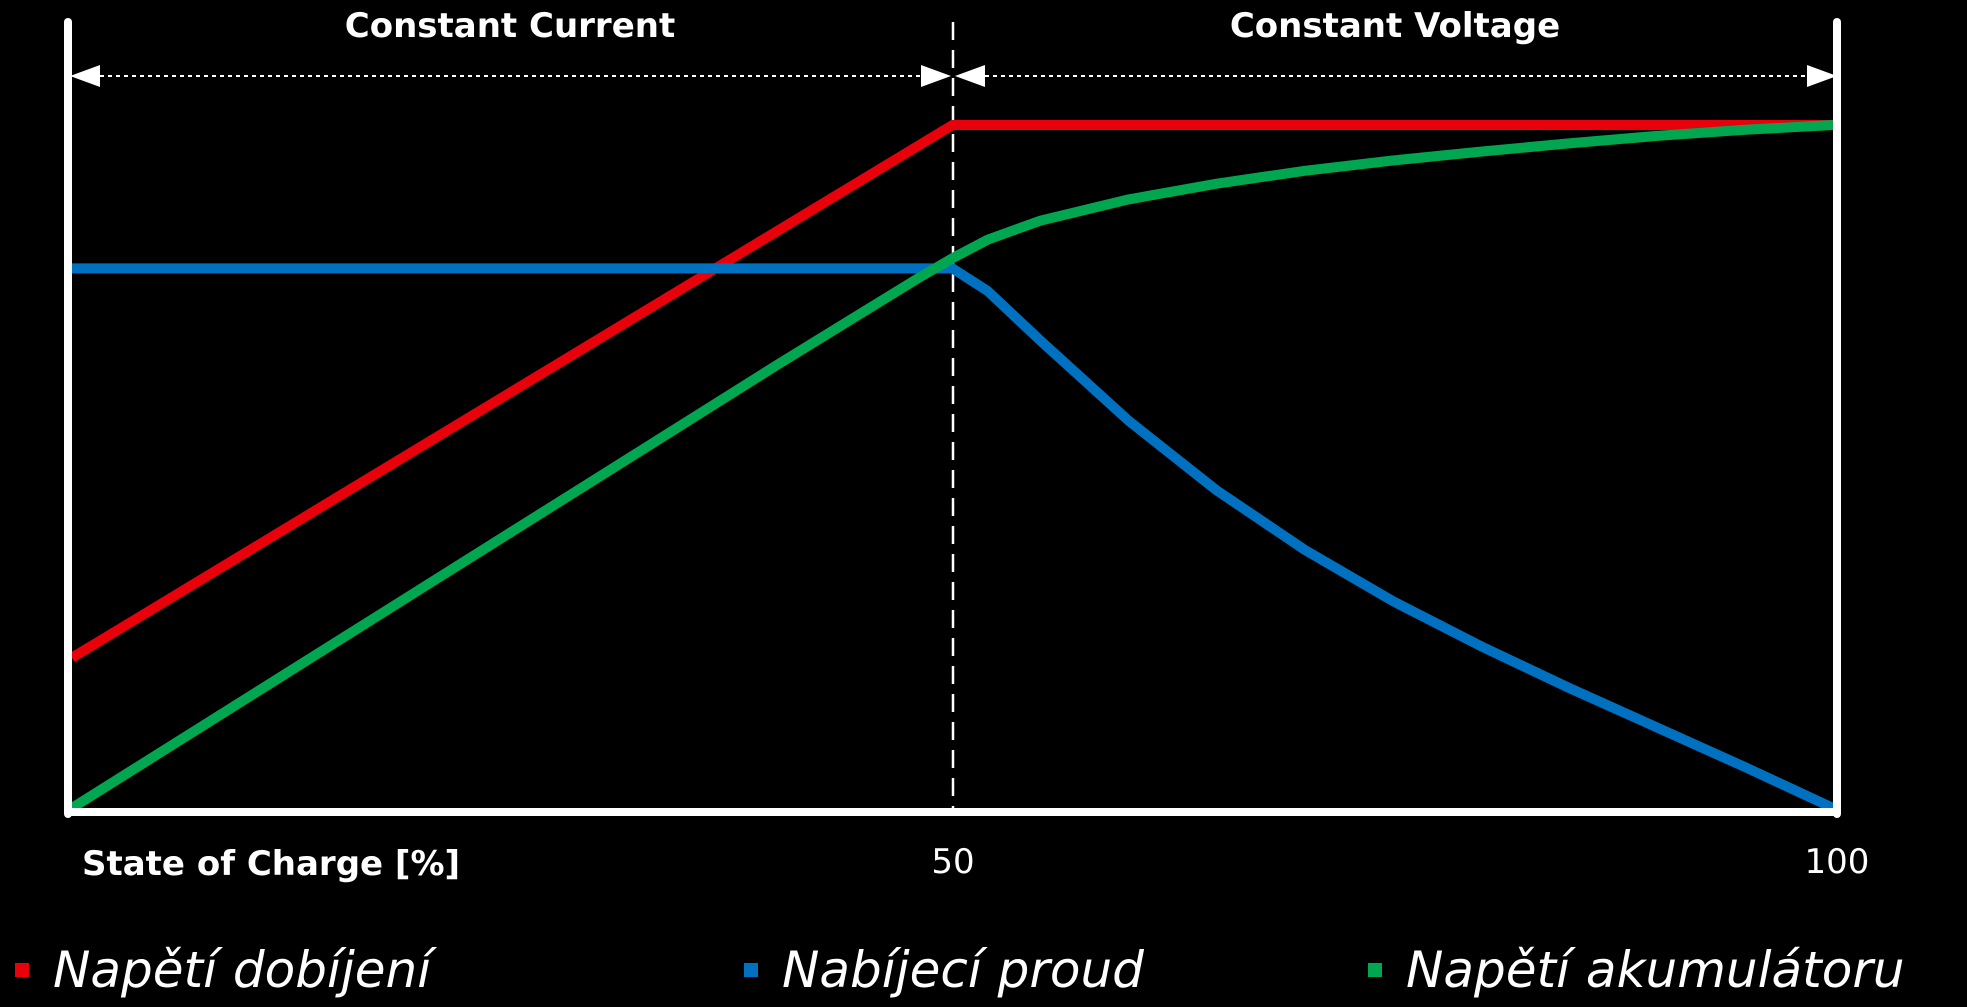 Image resolution: width=1967 pixels, height=1007 pixels. Describe the element at coordinates (1655, 970) in the screenshot. I see `legend-label-battery-voltage: Napětí akumulátoru` at that location.